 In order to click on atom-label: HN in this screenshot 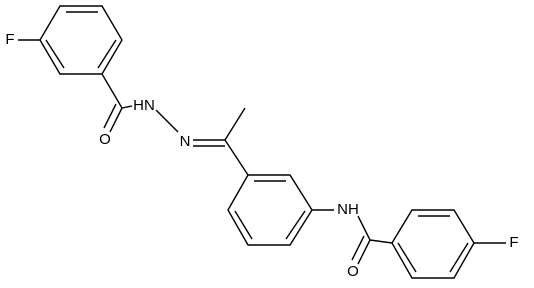, I will do `click(144, 105)`.